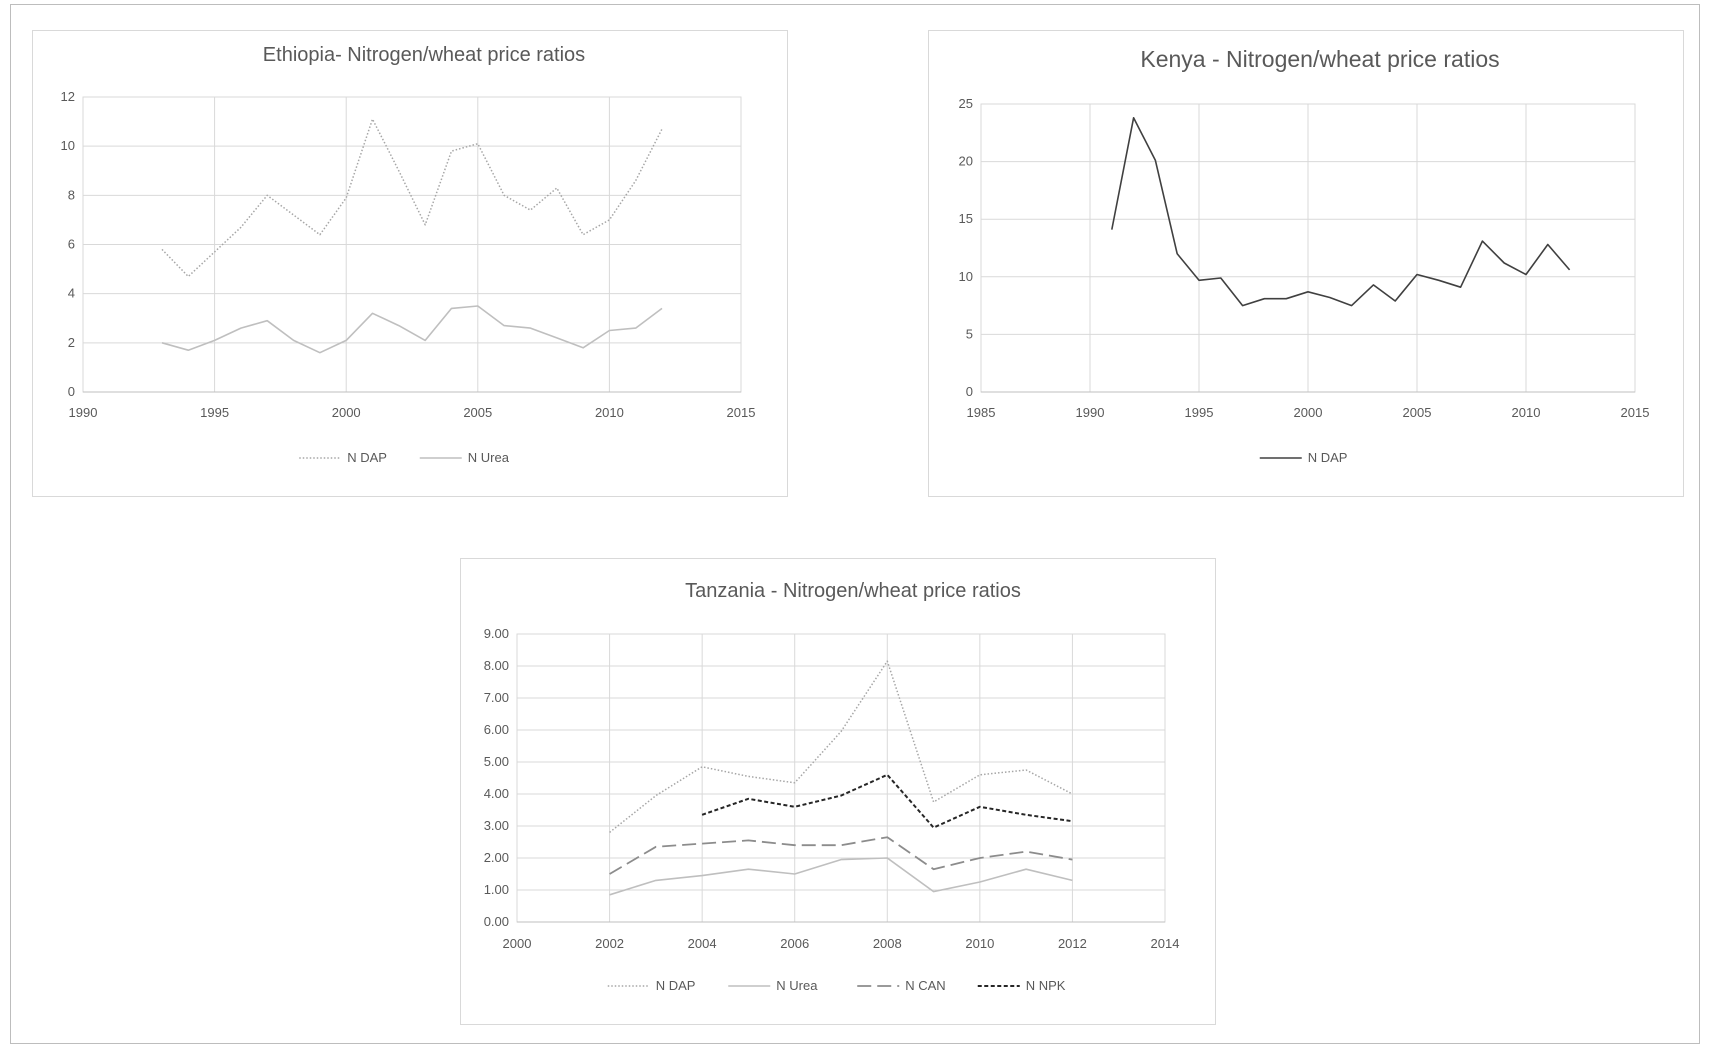 The width and height of the screenshot is (1711, 1048). Describe the element at coordinates (853, 591) in the screenshot. I see `tanzania-chart-title: Tanzania - Nitrogen/wheat price ratios` at that location.